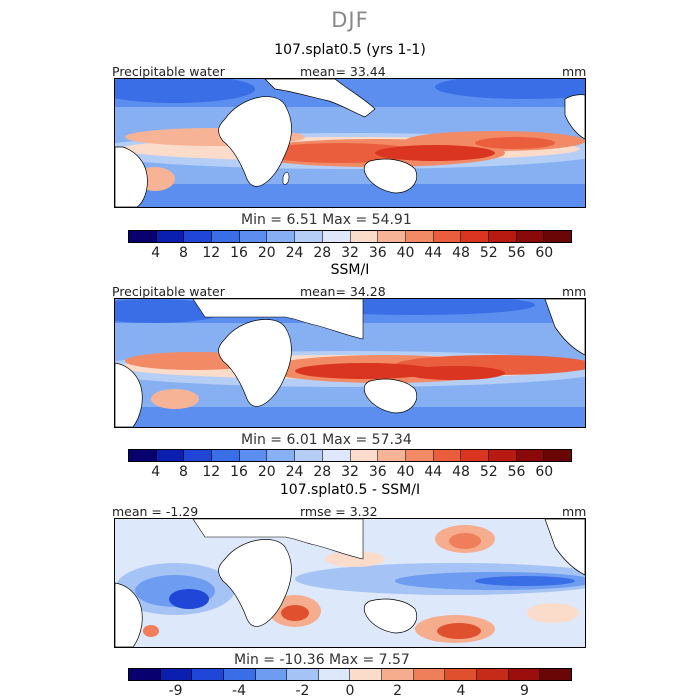 The height and width of the screenshot is (700, 700). Describe the element at coordinates (574, 71) in the screenshot. I see `panel1-unit-label: mm` at that location.